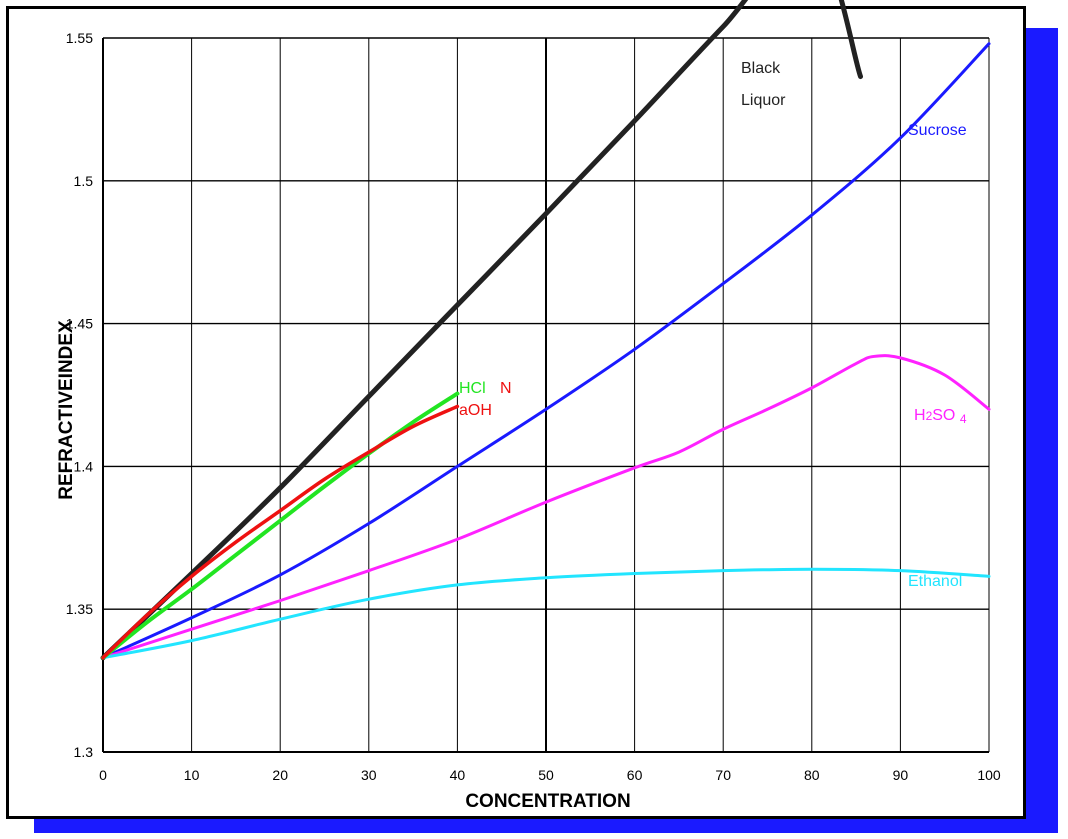 This screenshot has width=1068, height=839. What do you see at coordinates (506, 388) in the screenshot?
I see `label-naoh-part1: N` at bounding box center [506, 388].